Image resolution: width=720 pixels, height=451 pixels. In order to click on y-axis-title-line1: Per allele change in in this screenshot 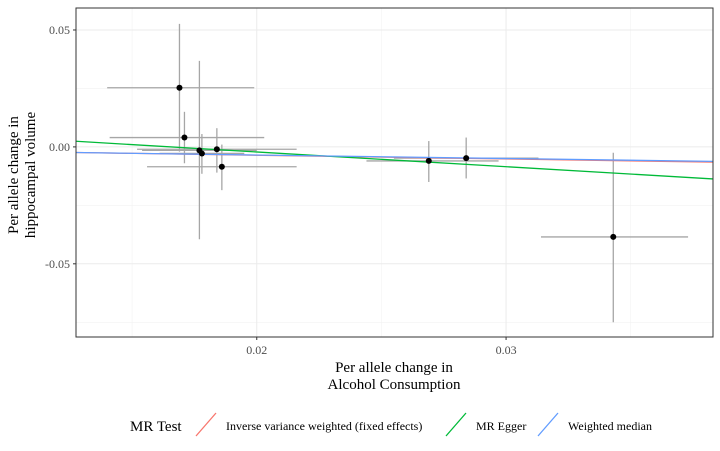, I will do `click(14, 175)`.